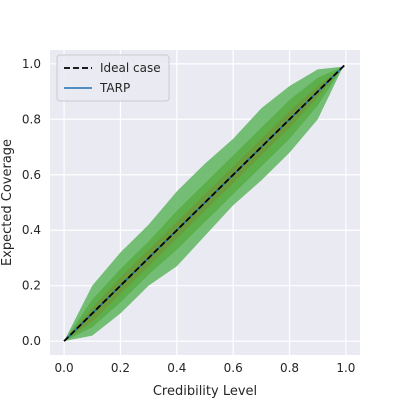 This screenshot has height=404, width=400. I want to click on y-tick-label: 1.0, so click(31, 64).